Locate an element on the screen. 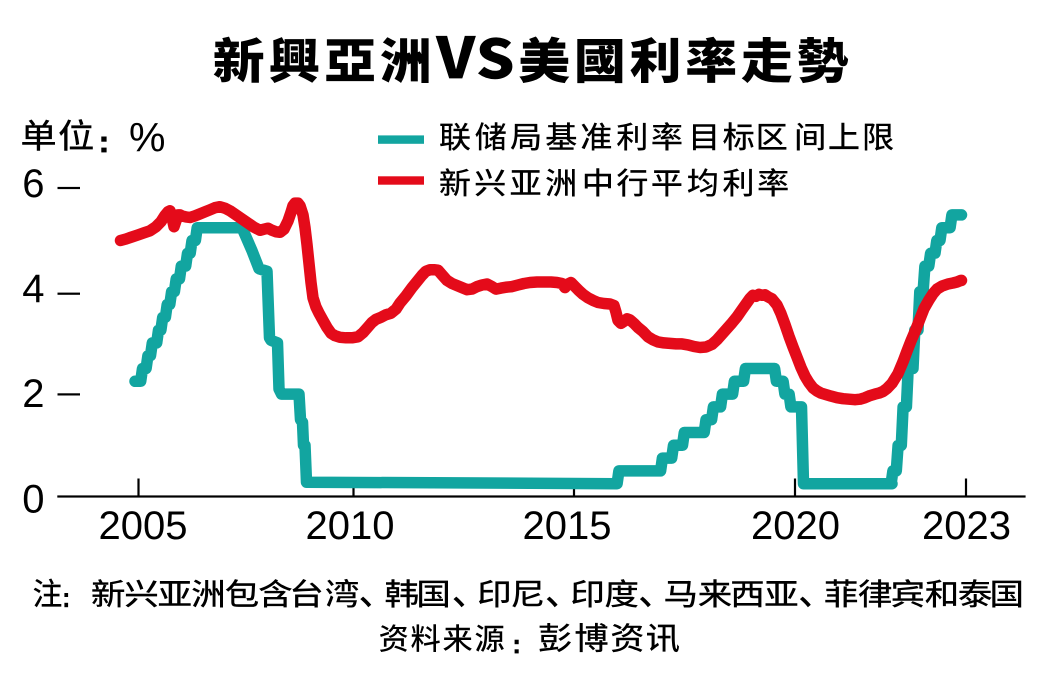 The image size is (1046, 690). svg-text: 6 is located at coordinates (33, 184).